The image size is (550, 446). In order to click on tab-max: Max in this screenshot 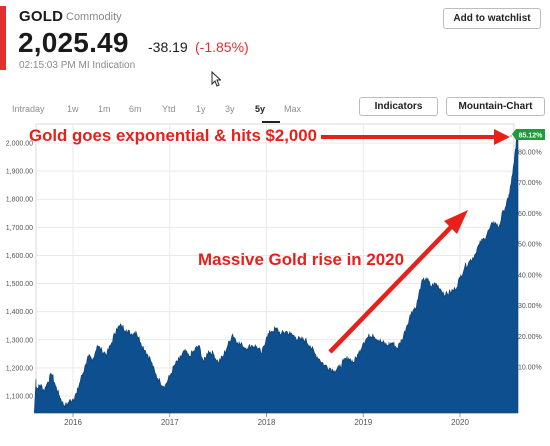, I will do `click(293, 109)`.